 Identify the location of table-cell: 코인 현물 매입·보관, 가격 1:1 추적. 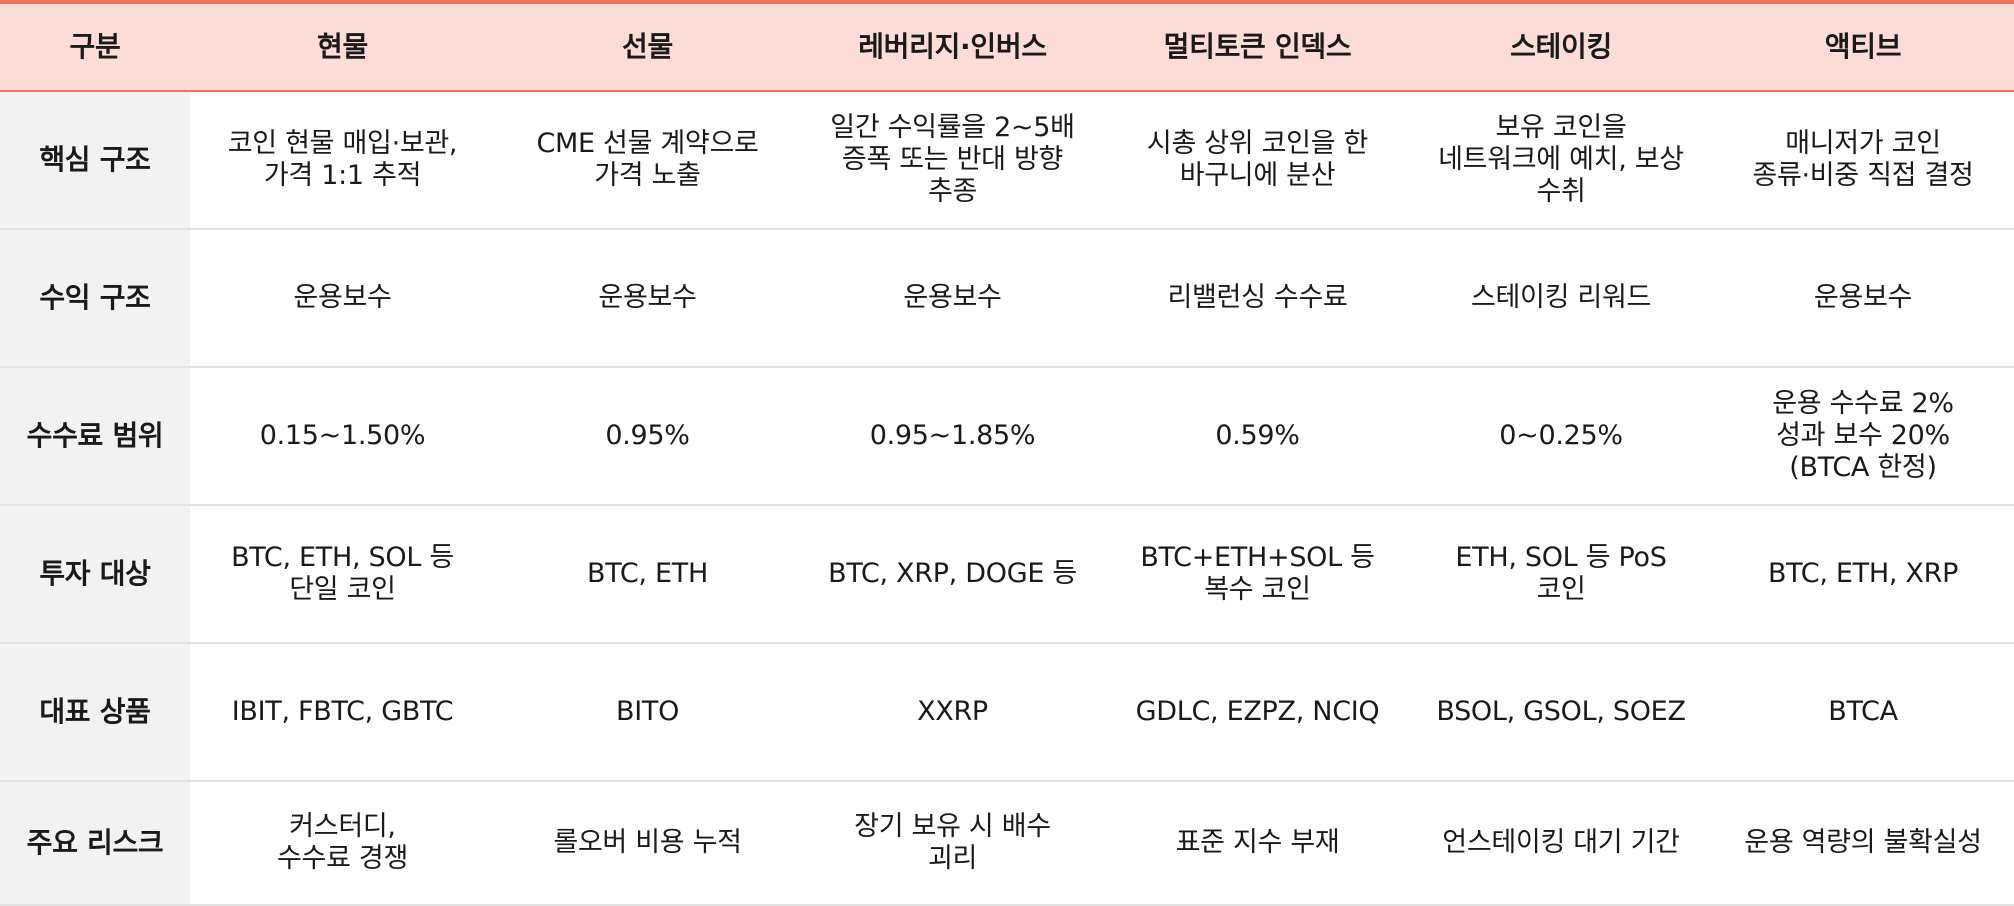
(342, 161).